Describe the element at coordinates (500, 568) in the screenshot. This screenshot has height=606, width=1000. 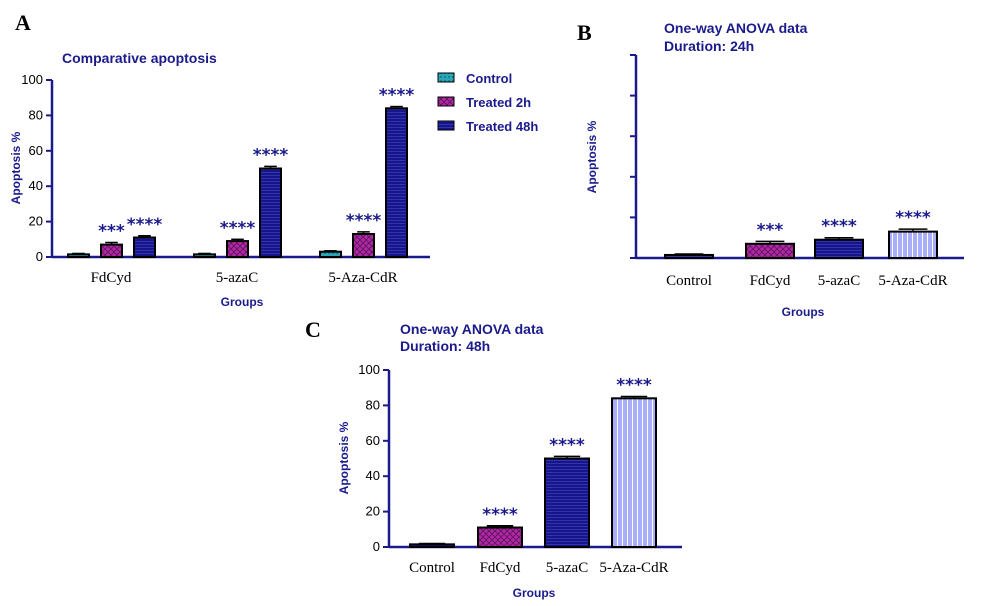
I see `panel-c-category-label: FdCyd` at that location.